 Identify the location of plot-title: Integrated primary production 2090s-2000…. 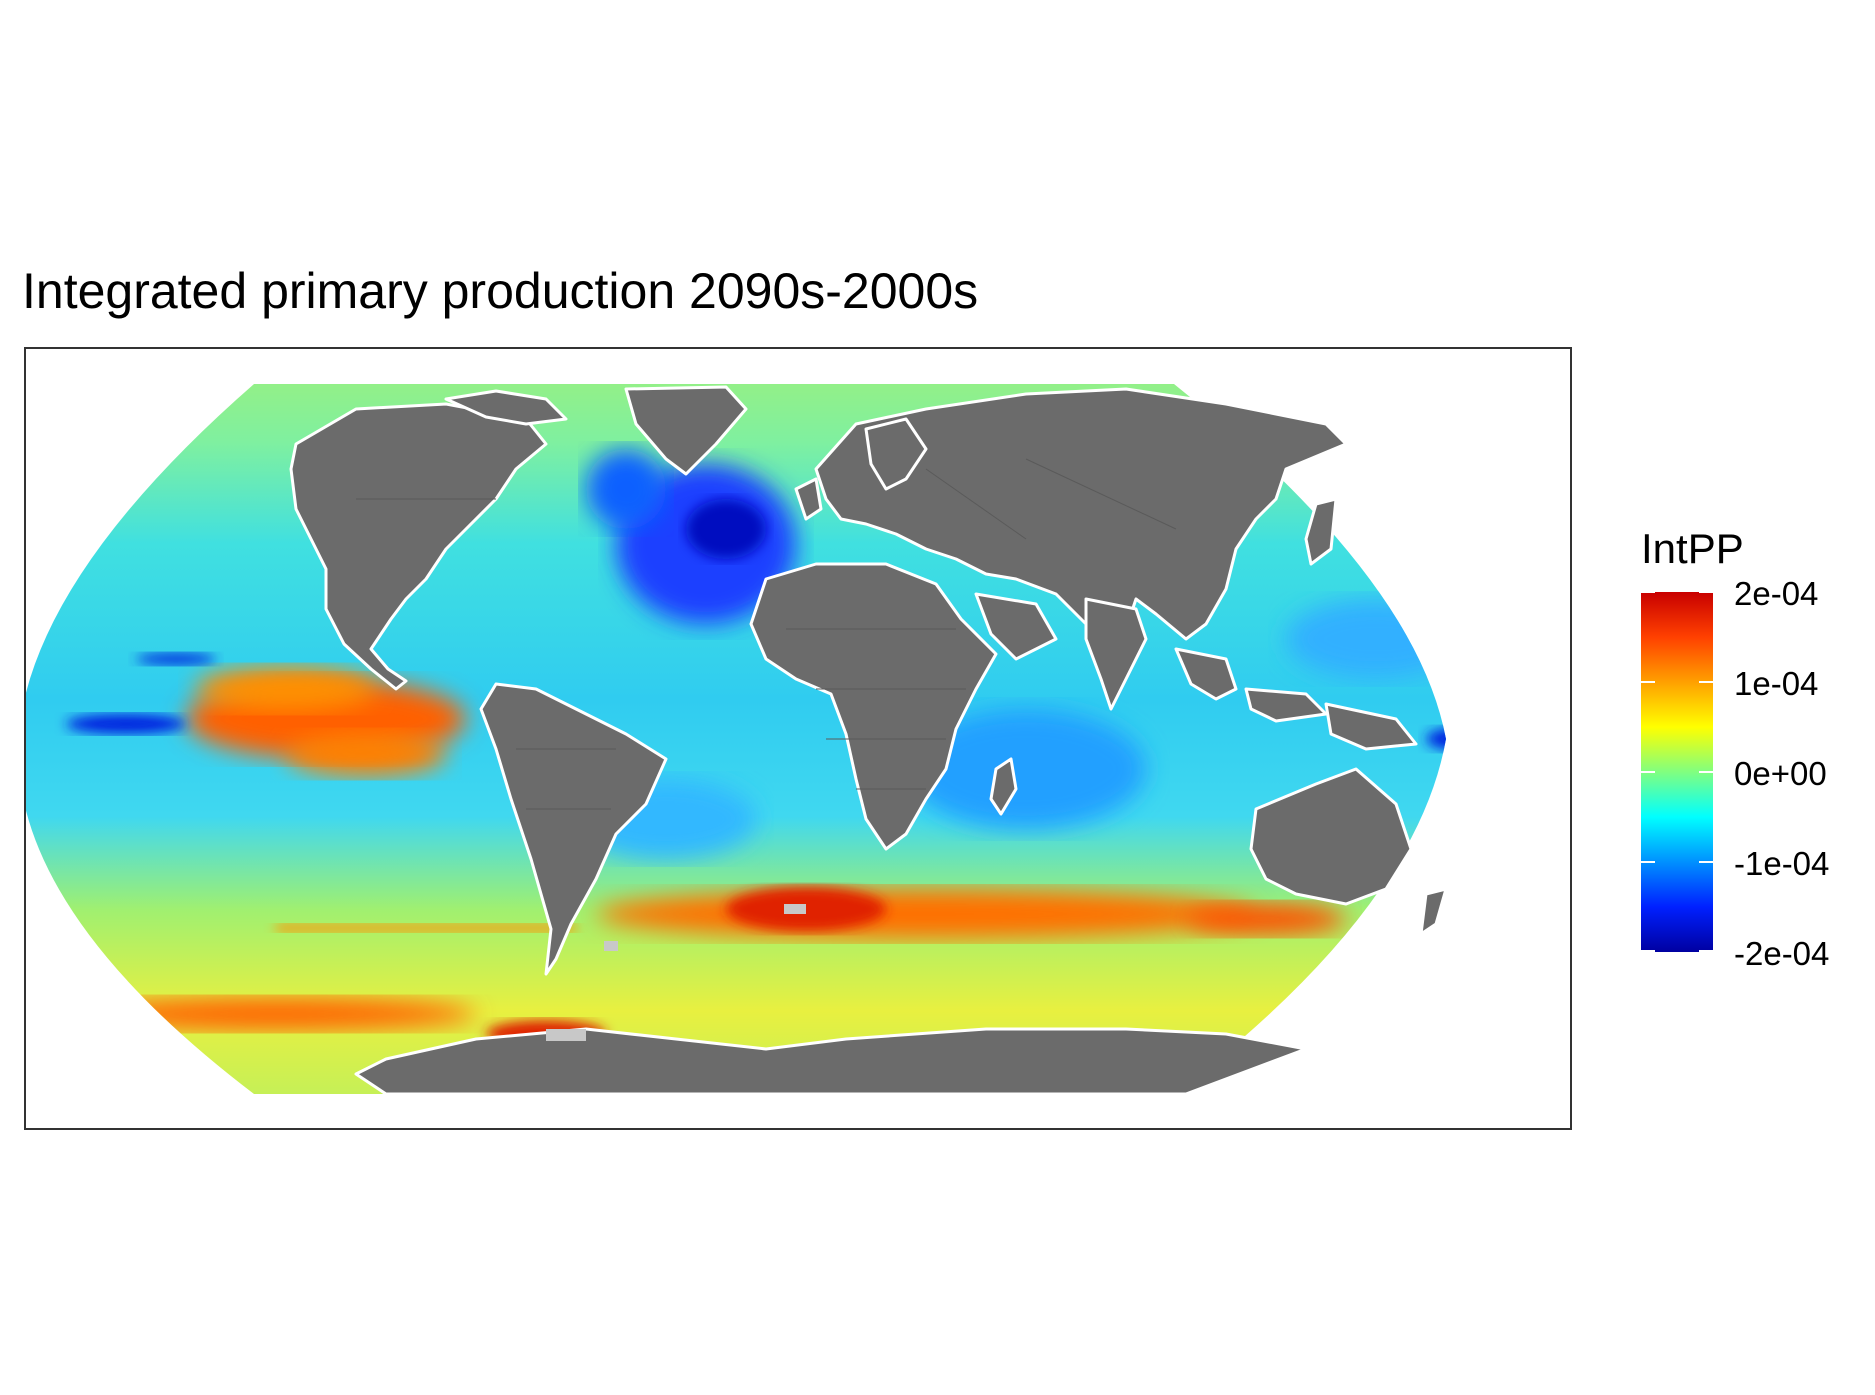
(500, 291).